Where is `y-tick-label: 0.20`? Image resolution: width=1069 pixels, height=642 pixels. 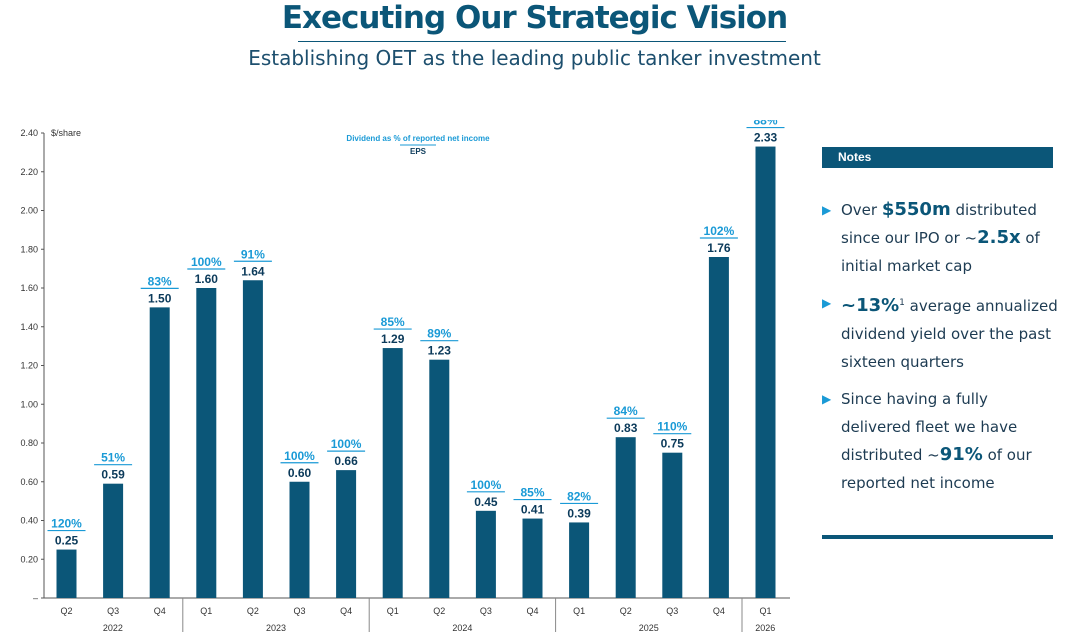 y-tick-label: 0.20 is located at coordinates (29, 559).